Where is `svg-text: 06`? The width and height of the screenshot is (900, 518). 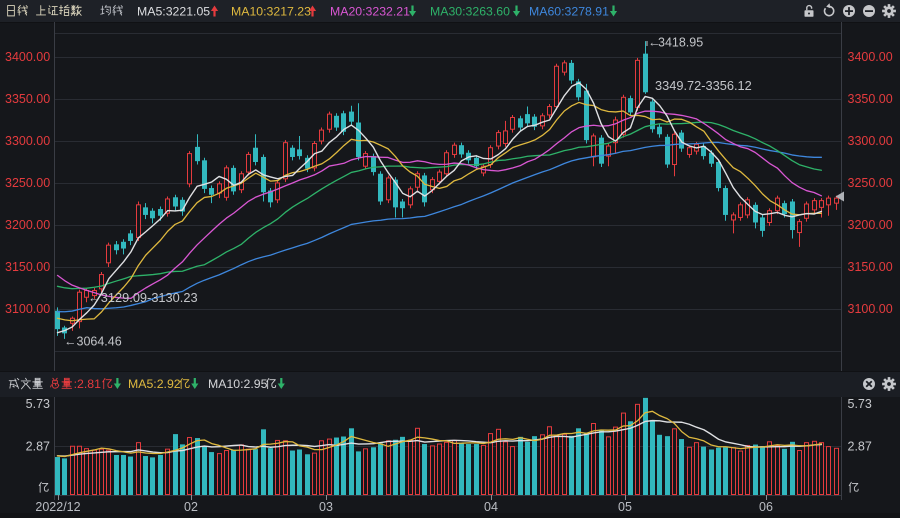
svg-text: 06 is located at coordinates (766, 507).